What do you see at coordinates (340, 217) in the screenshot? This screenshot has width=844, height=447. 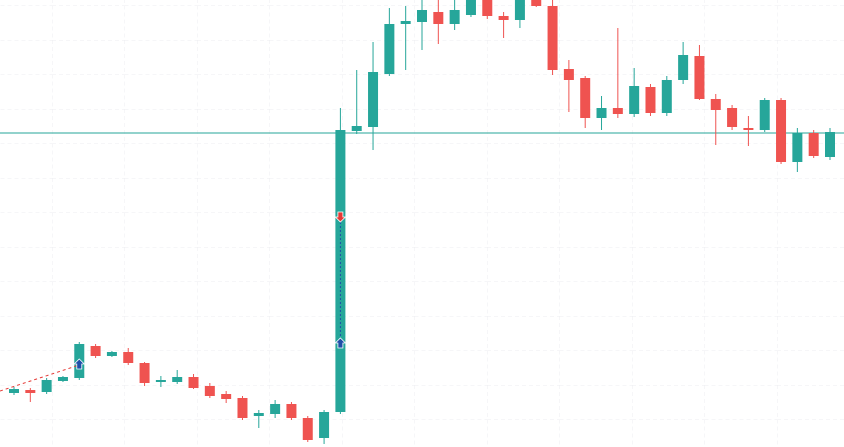 I see `sell-marker` at bounding box center [340, 217].